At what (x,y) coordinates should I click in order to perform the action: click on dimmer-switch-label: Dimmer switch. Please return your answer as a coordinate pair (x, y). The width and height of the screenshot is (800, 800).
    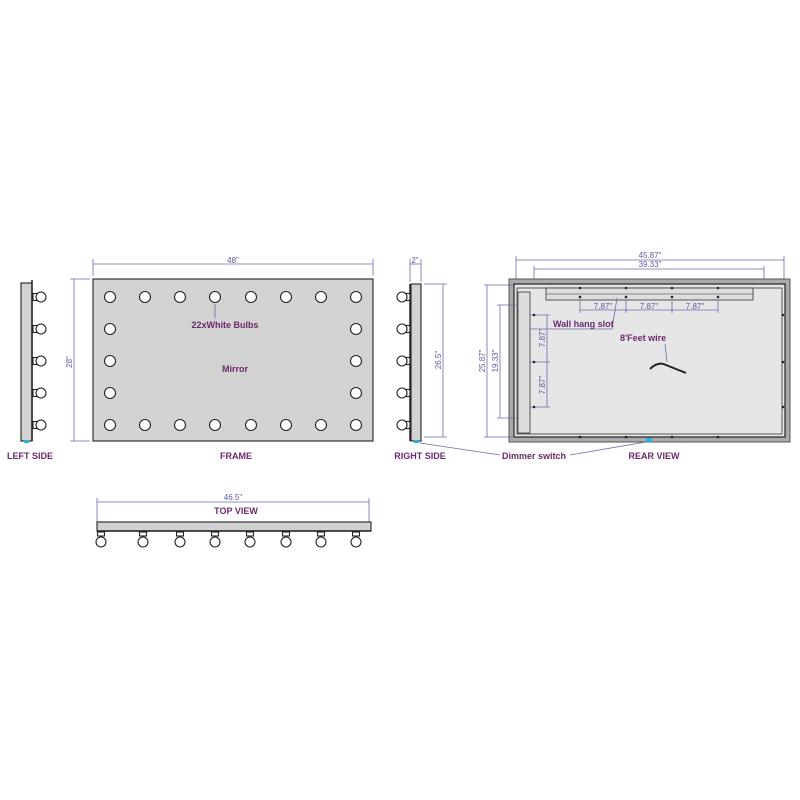
    Looking at the image, I should click on (534, 456).